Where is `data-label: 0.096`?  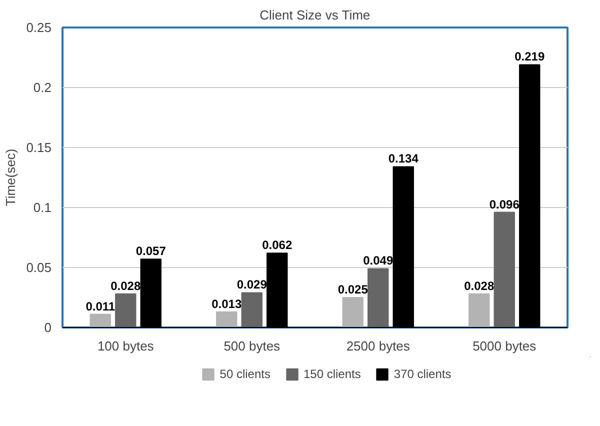
data-label: 0.096 is located at coordinates (504, 204).